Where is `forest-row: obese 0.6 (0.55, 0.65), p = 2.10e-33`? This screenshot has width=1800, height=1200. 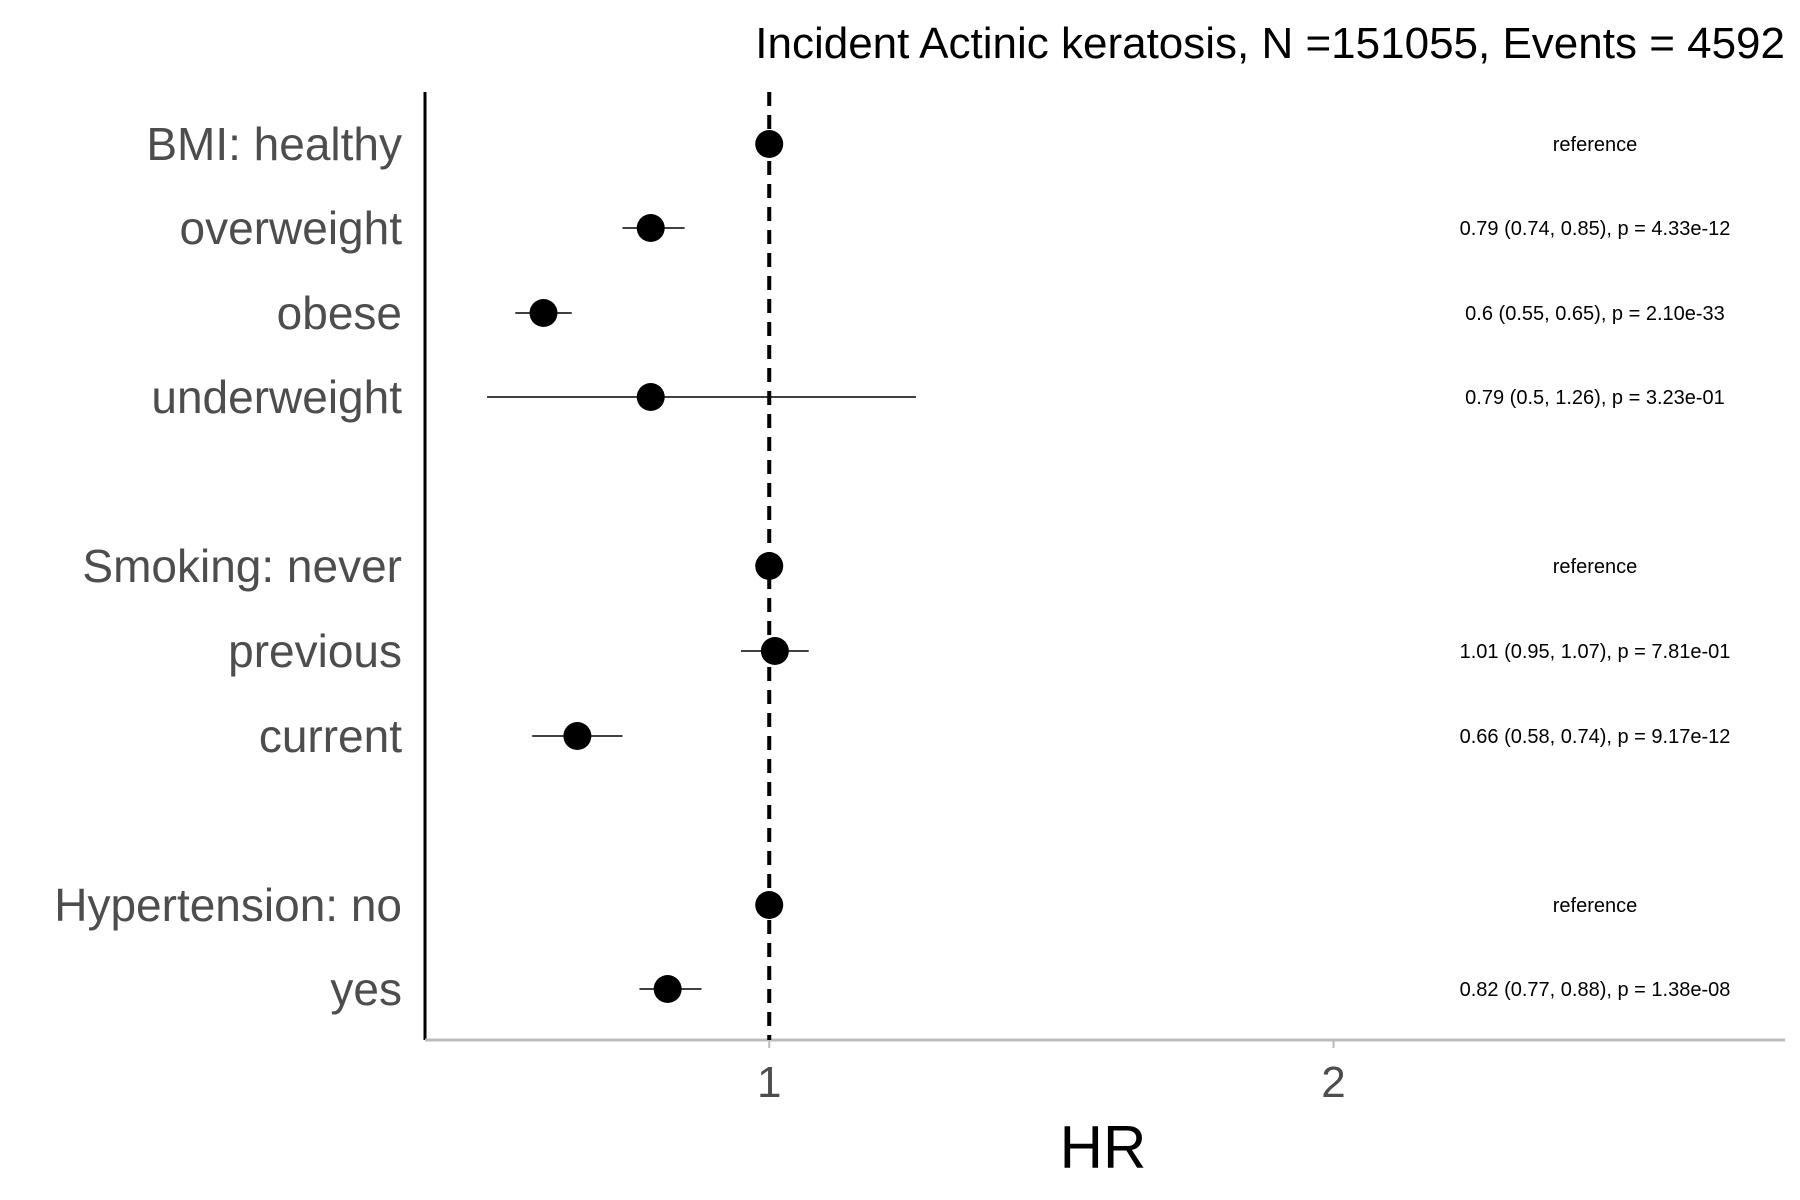
forest-row: obese 0.6 (0.55, 0.65), p = 2.10e-33 is located at coordinates (1001, 313).